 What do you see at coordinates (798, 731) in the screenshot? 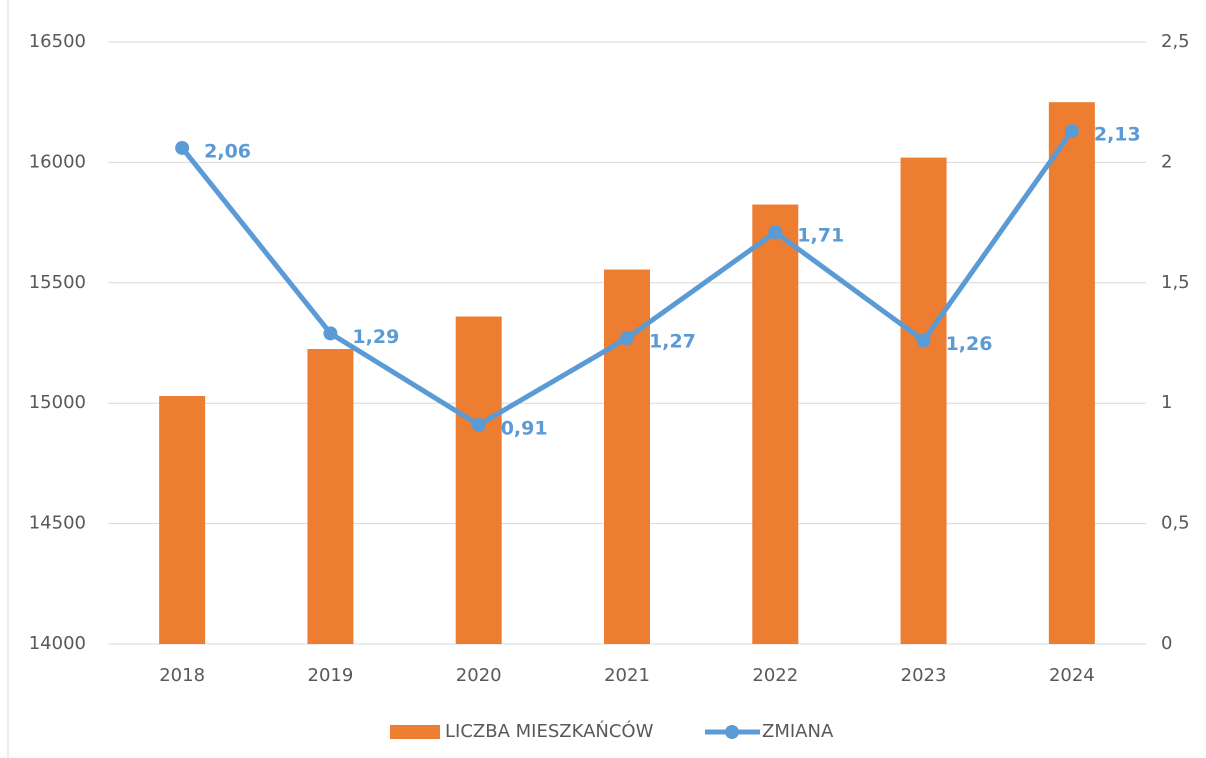
I see `legend-label: ZMIANA` at bounding box center [798, 731].